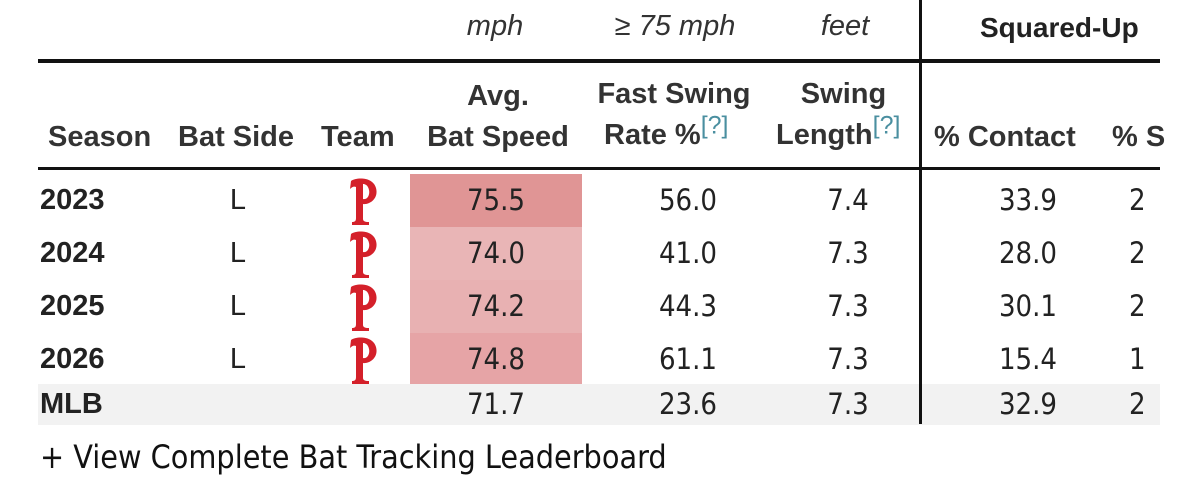 This screenshot has width=1200, height=487. Describe the element at coordinates (845, 26) in the screenshot. I see `unit-swing-length: feet` at that location.